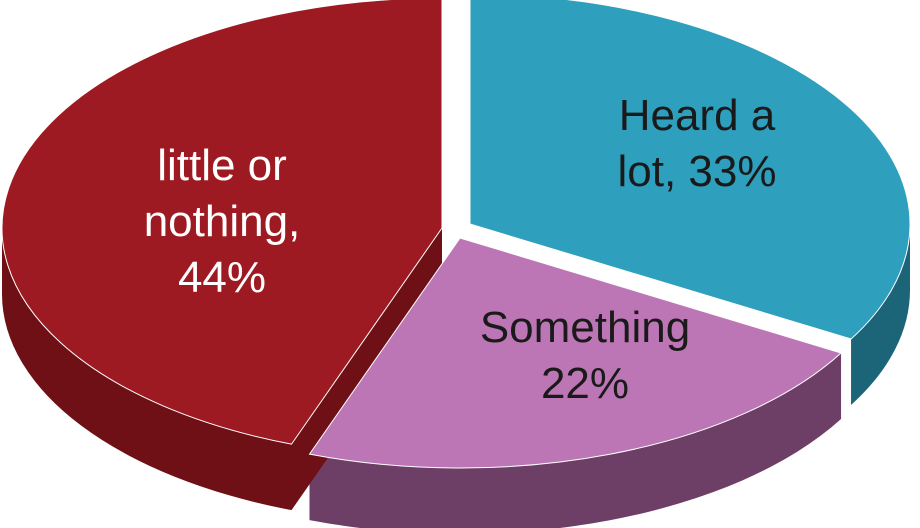  What do you see at coordinates (585, 327) in the screenshot?
I see `slice-label-line: Something` at bounding box center [585, 327].